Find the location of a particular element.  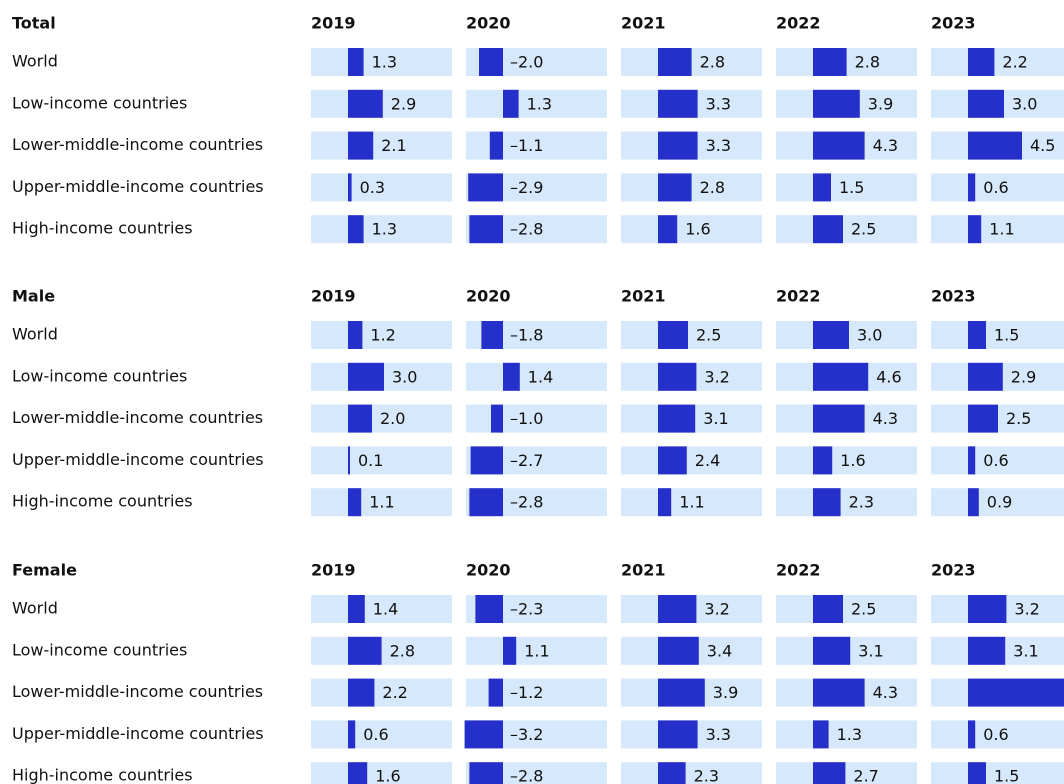

value-label: 1.2 is located at coordinates (382, 335).